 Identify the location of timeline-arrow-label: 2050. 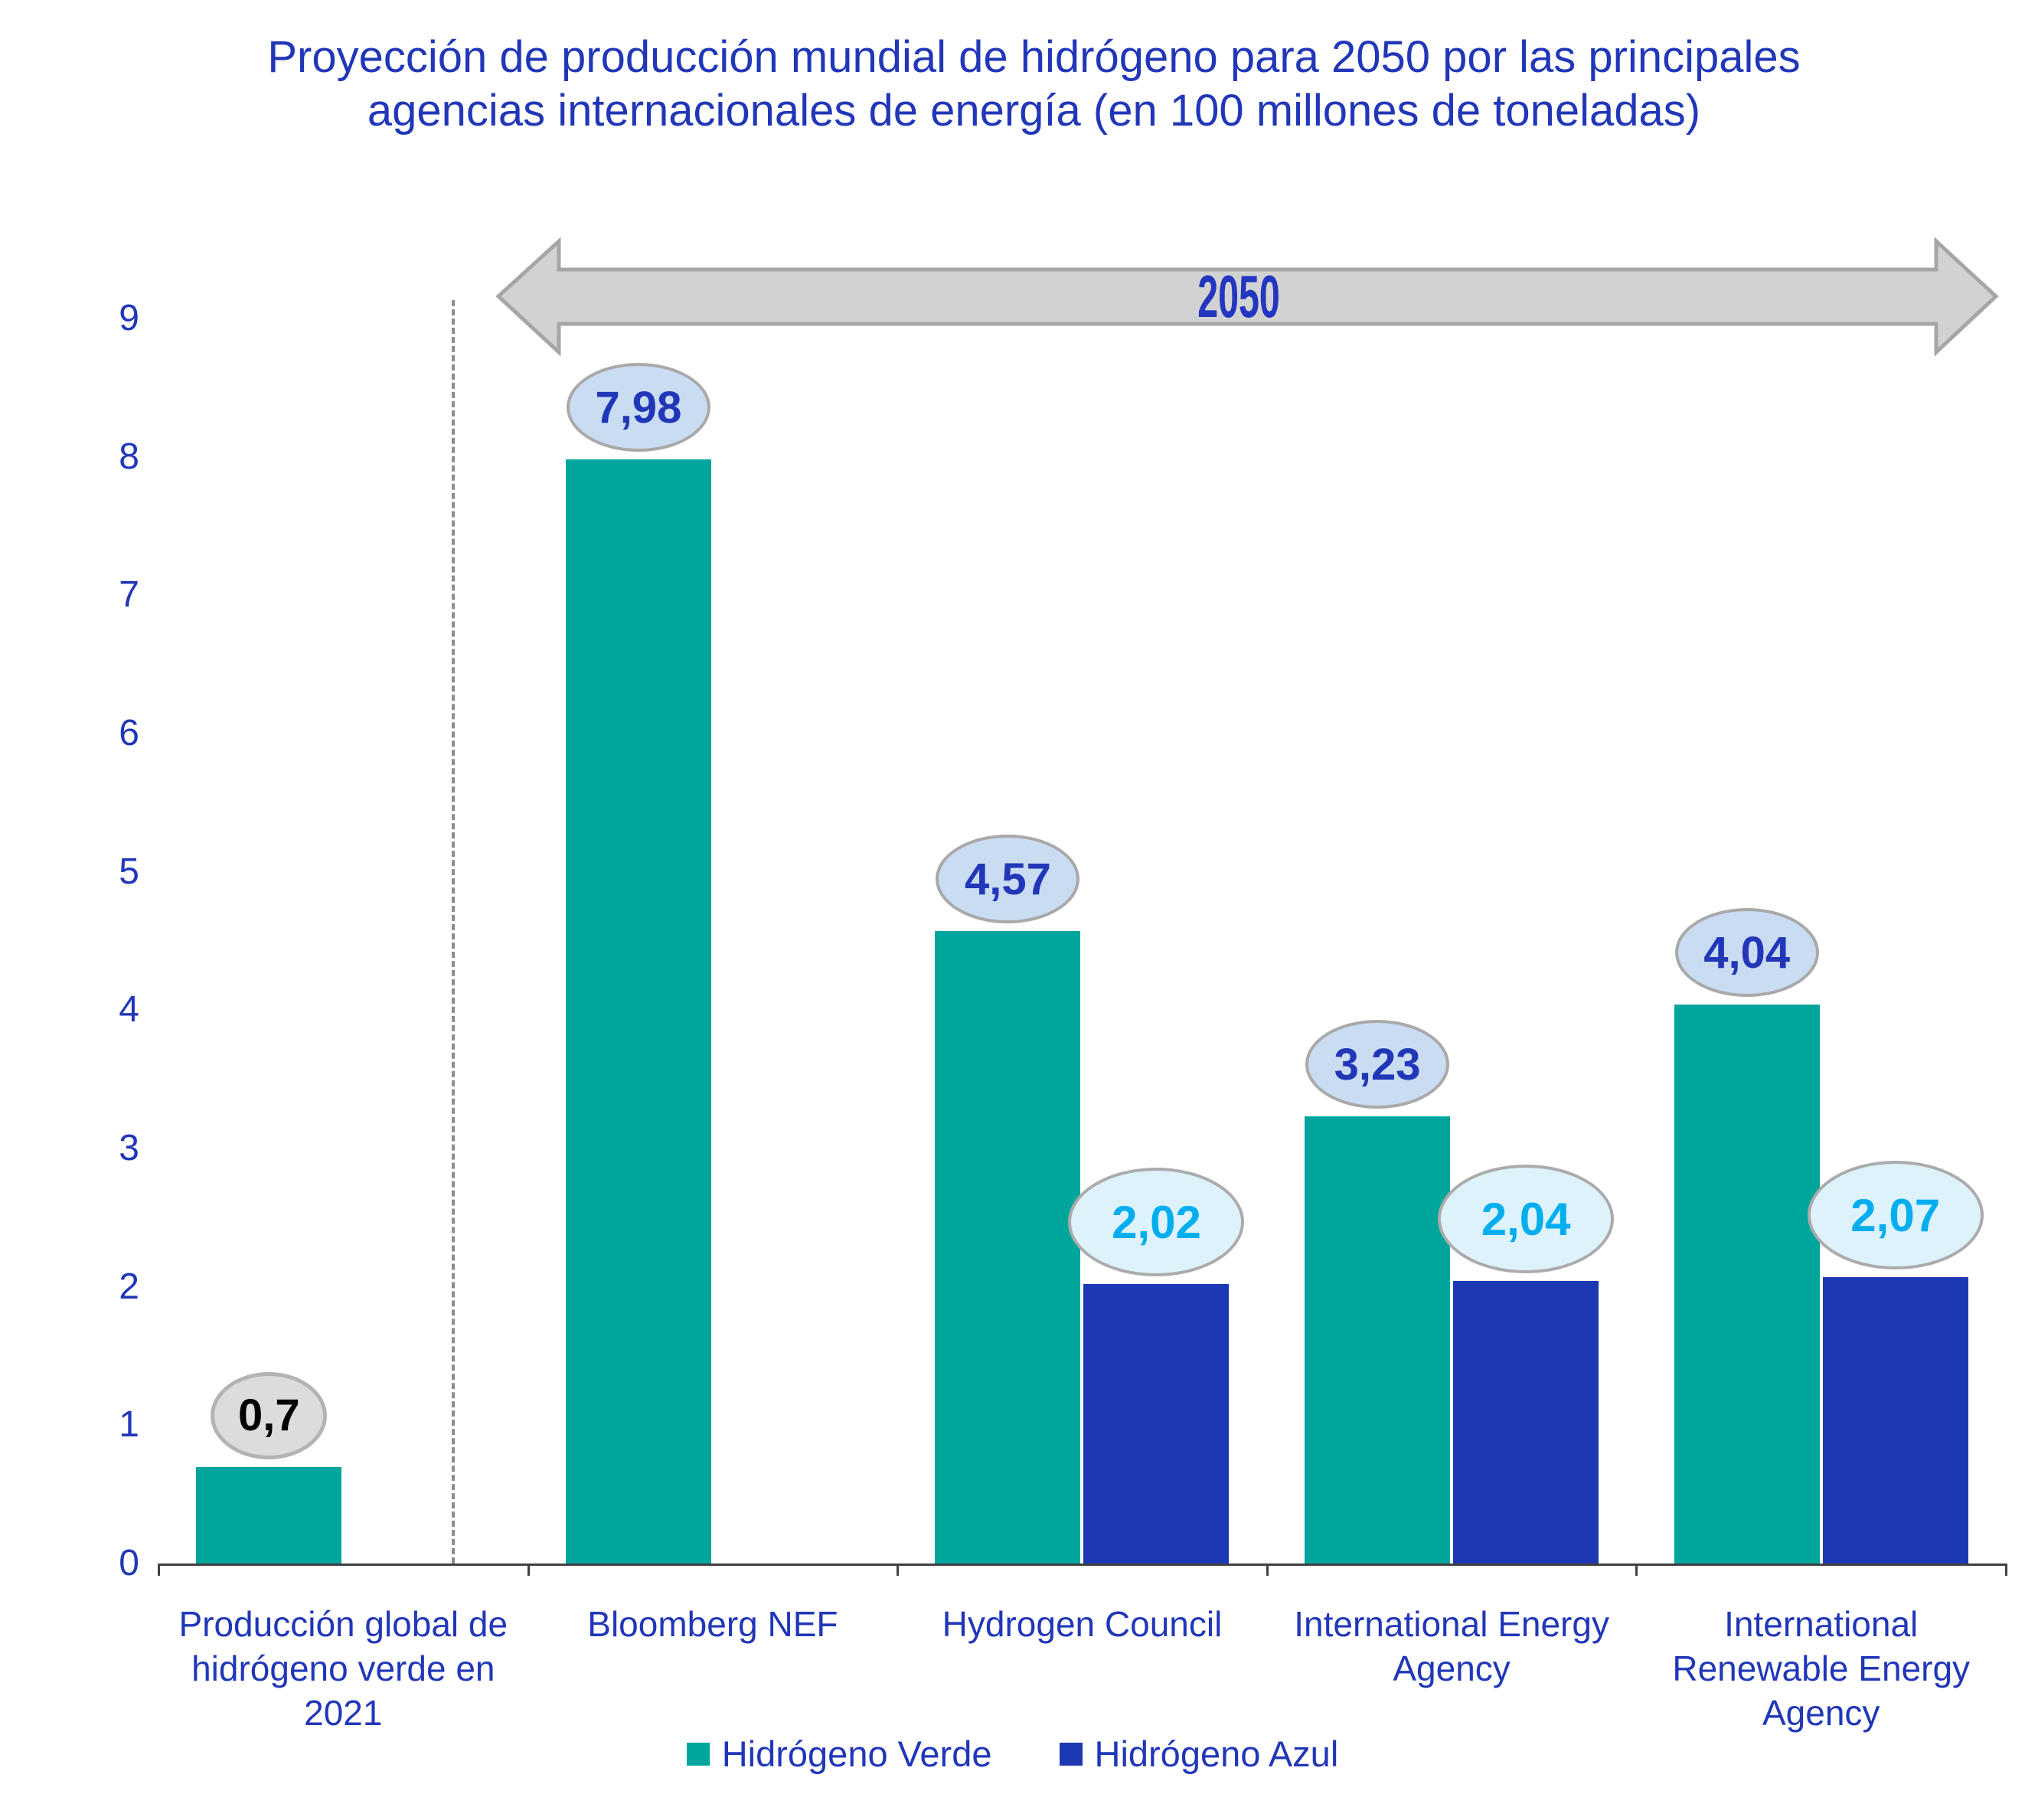
(1238, 296).